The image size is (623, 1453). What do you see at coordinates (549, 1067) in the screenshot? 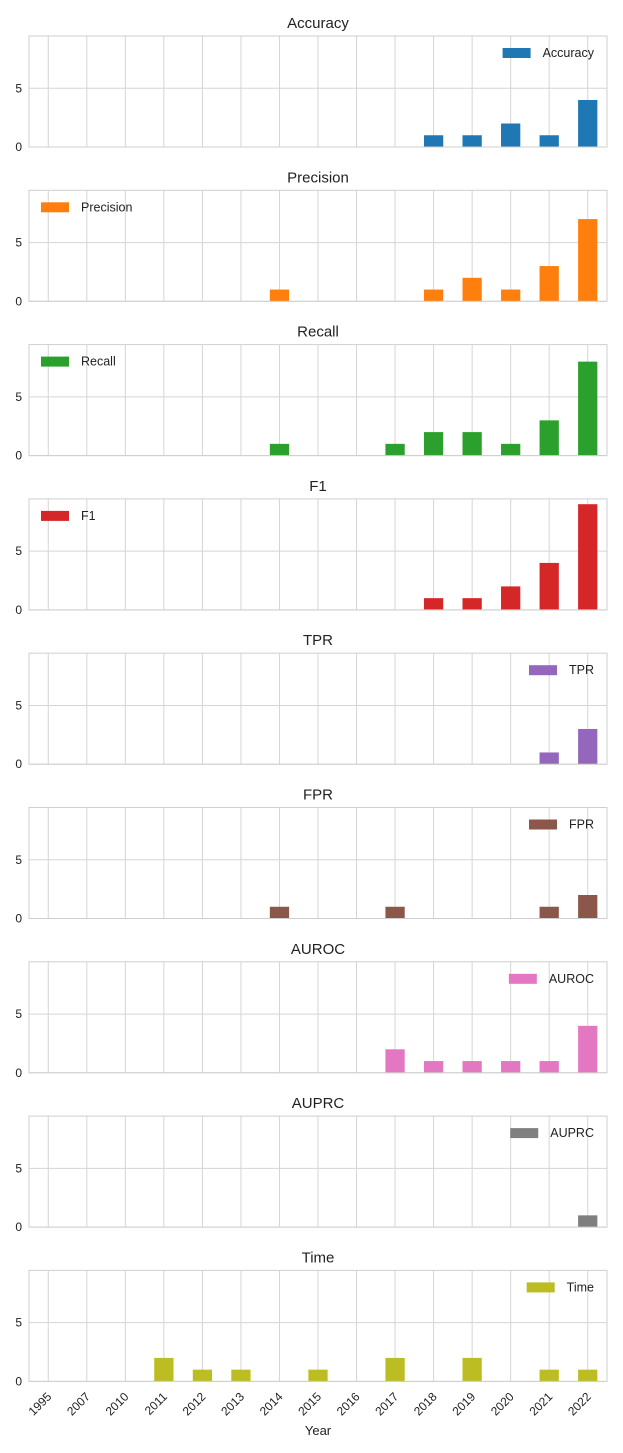
I see `bar-auroc-2021` at bounding box center [549, 1067].